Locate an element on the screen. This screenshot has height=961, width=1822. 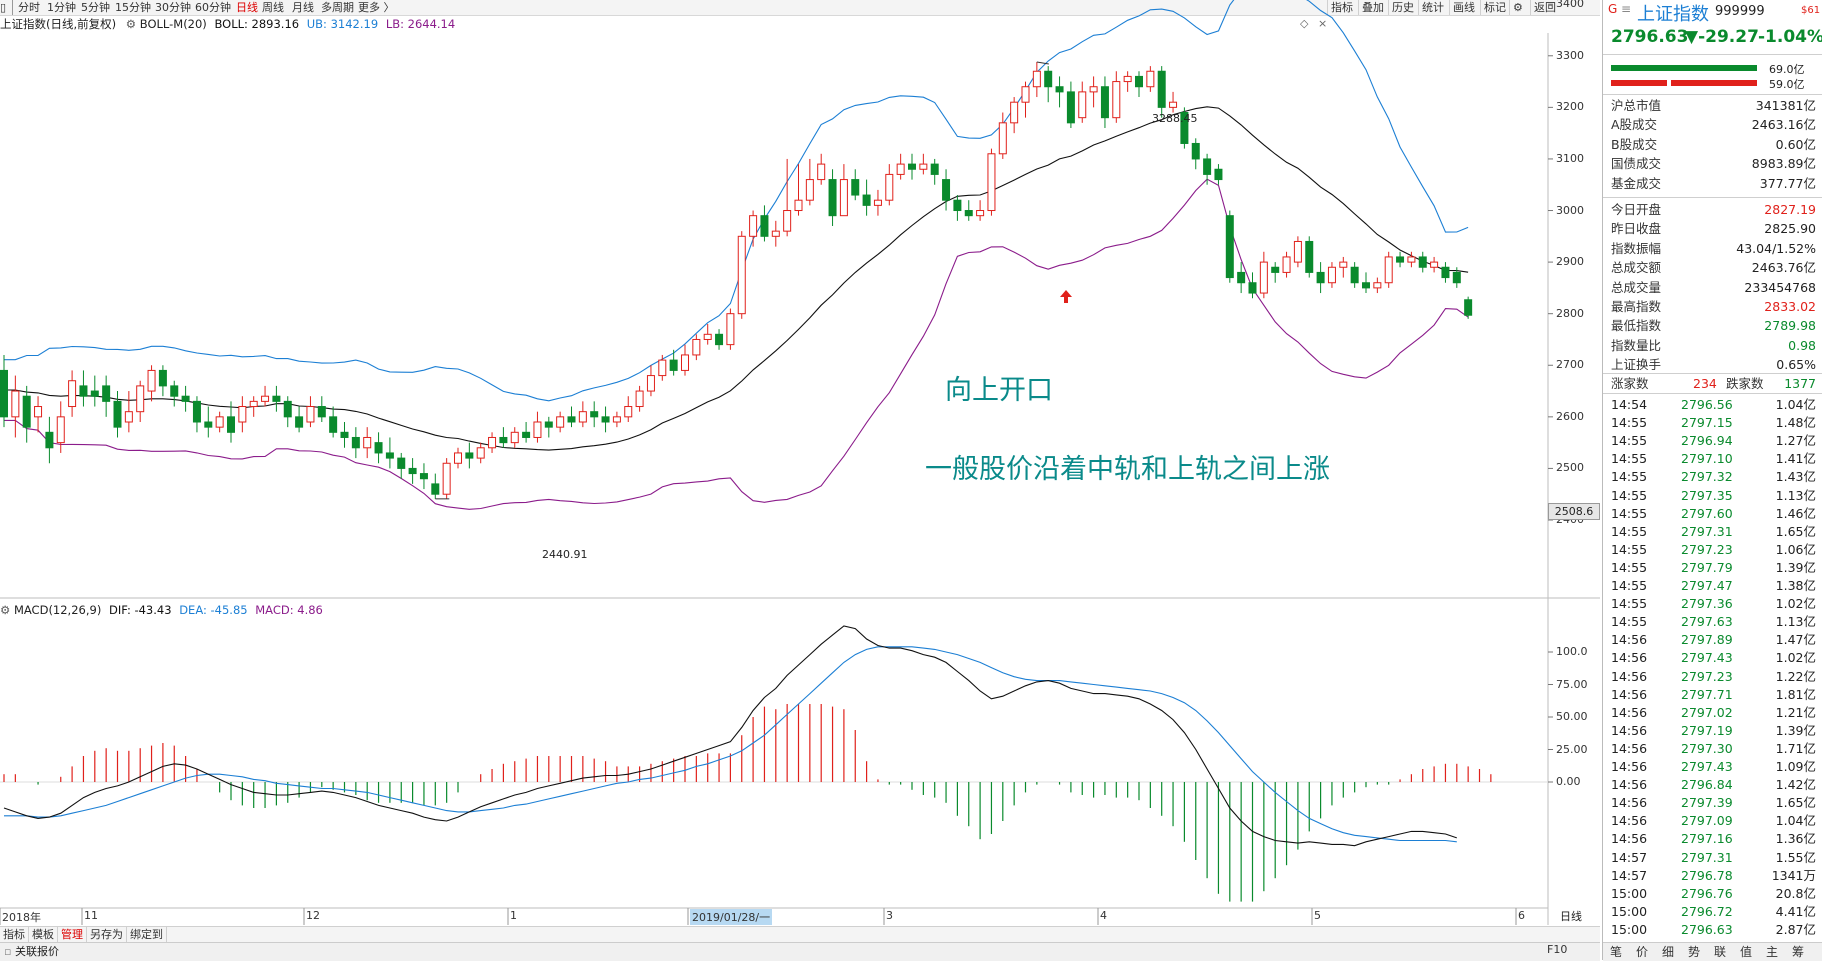
trend-annotation: 一般股价沿着中轨和上轨之间上涨 is located at coordinates (1127, 469).